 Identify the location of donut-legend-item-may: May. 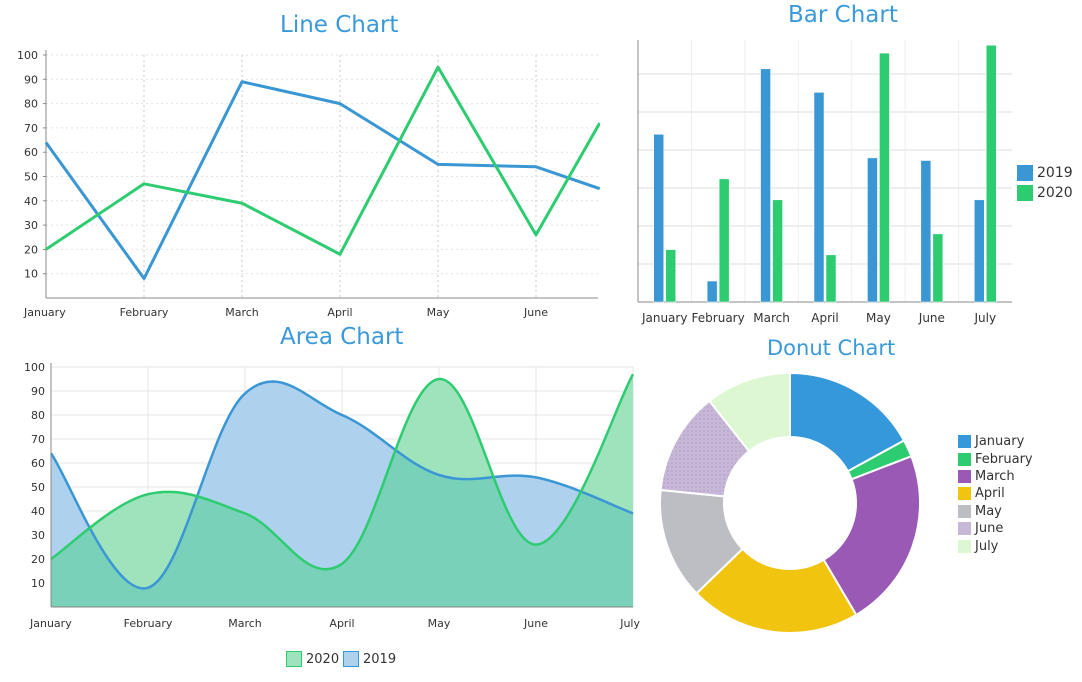
(995, 511).